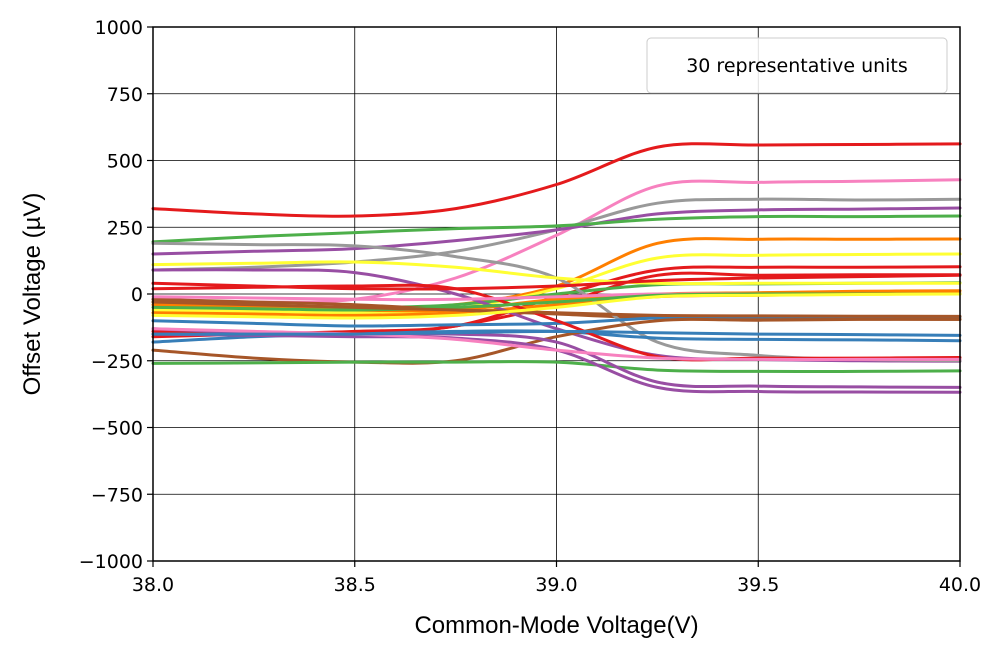 This screenshot has height=656, width=1004. Describe the element at coordinates (116, 295) in the screenshot. I see `y-axis: 1000 750 500 250 0 −250 −500 −750 −1000` at that location.